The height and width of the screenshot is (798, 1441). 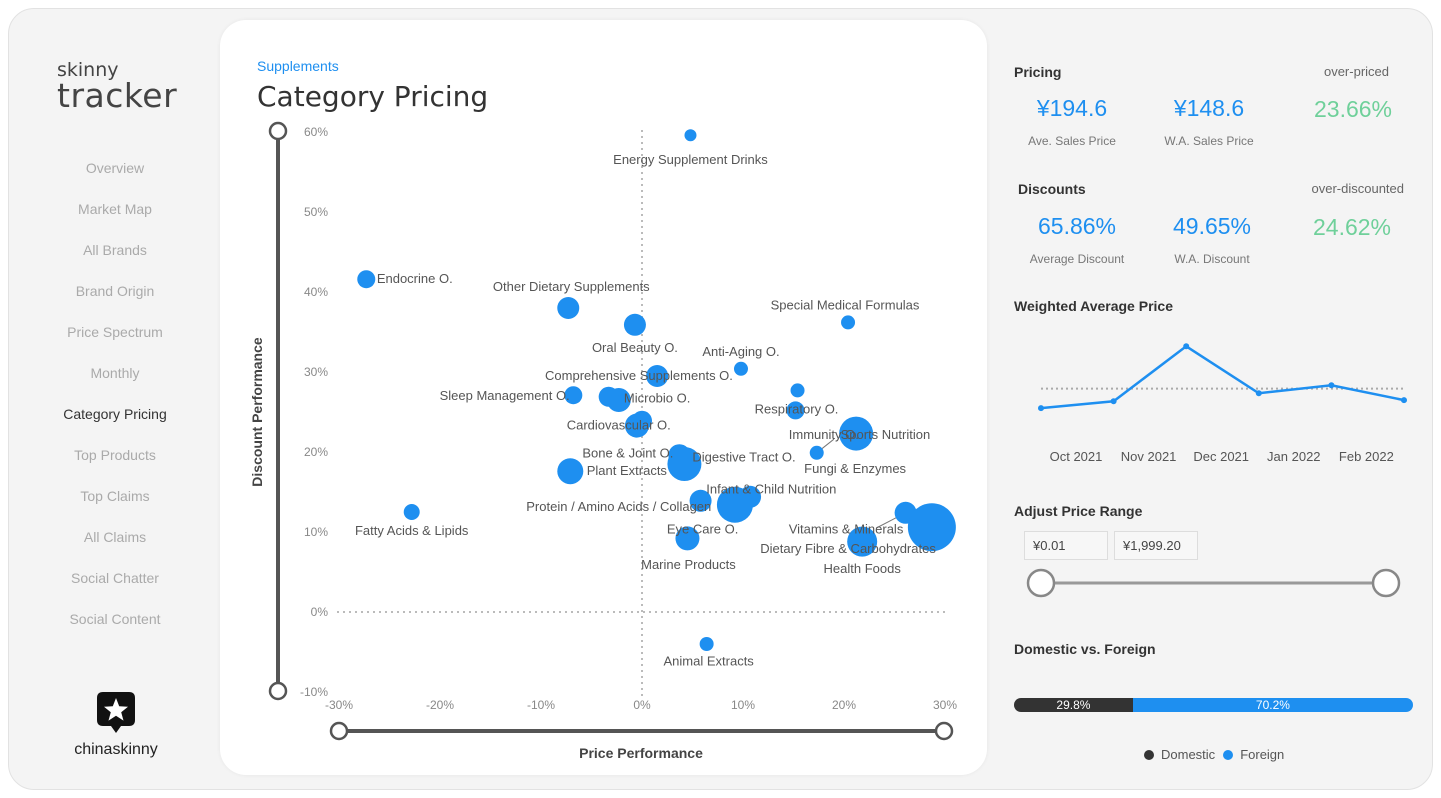 I want to click on price-max-input: ¥1,999.20, so click(x=1156, y=545).